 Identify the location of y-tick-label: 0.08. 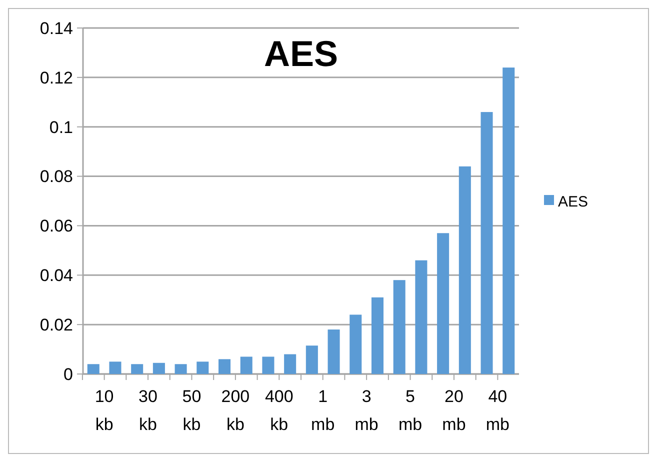
(56, 176).